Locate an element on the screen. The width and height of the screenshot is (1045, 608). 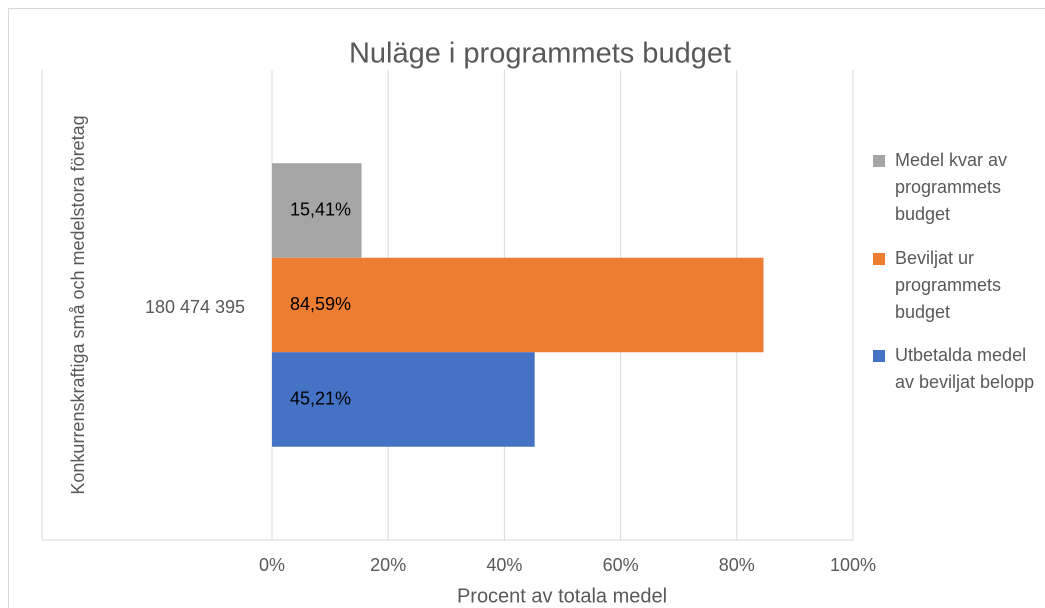
x-tick-label: 60% is located at coordinates (621, 565).